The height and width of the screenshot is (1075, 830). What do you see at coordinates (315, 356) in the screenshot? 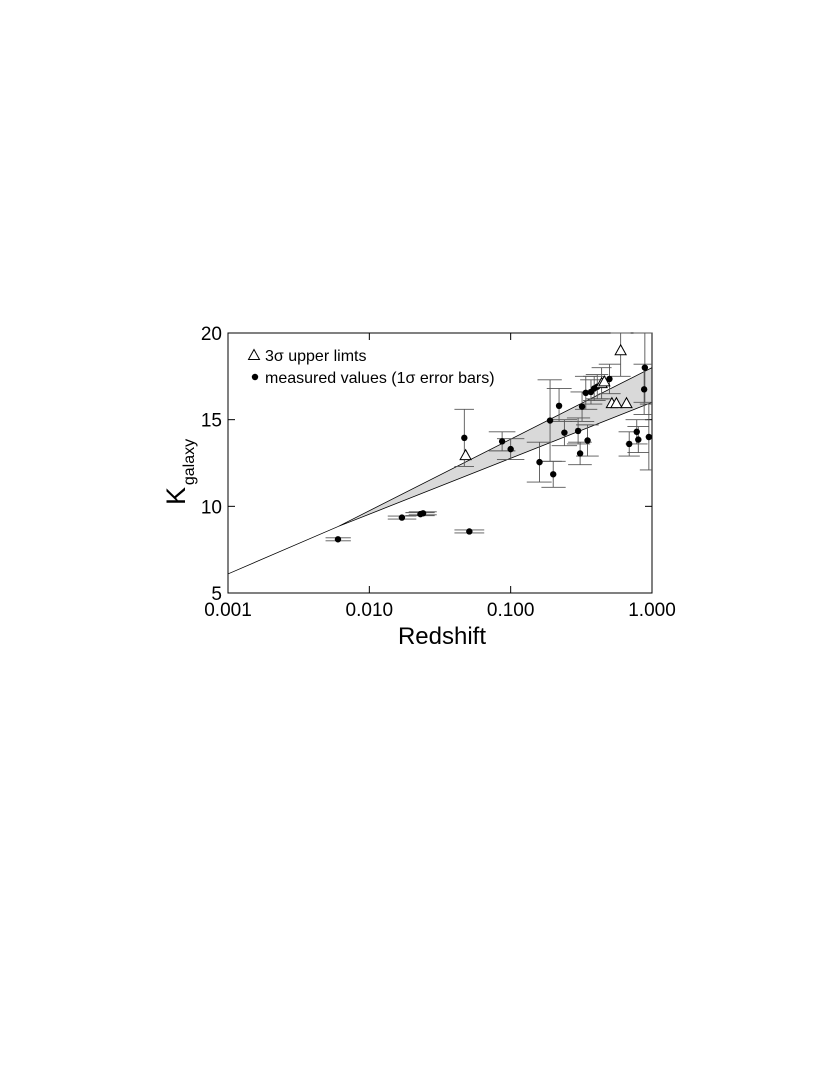
I see `legend-label-upper-limits: 3σ upper limts` at bounding box center [315, 356].